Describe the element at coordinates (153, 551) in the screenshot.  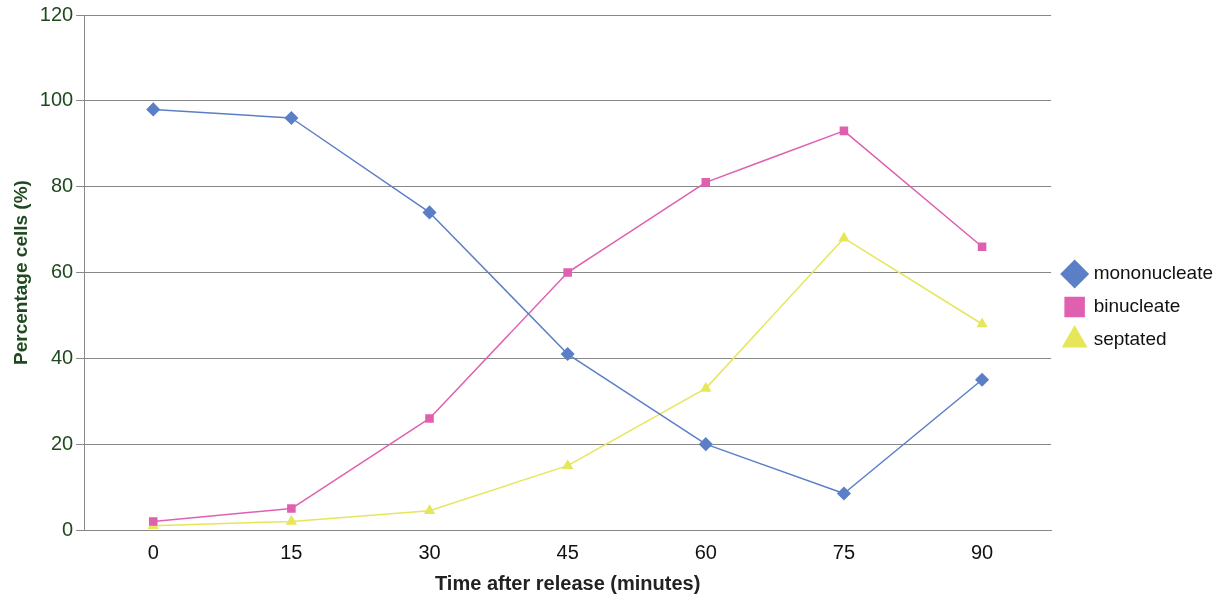
I see `x-tick-label: 0` at that location.